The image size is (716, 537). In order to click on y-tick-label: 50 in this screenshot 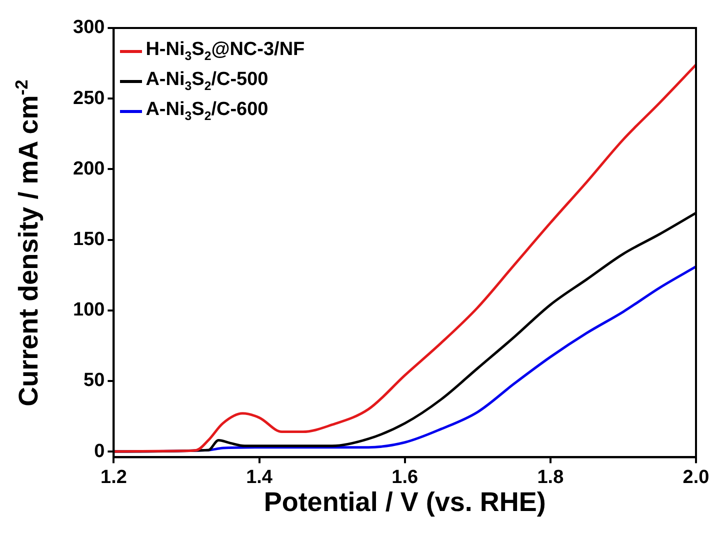, I will do `click(94, 381)`.